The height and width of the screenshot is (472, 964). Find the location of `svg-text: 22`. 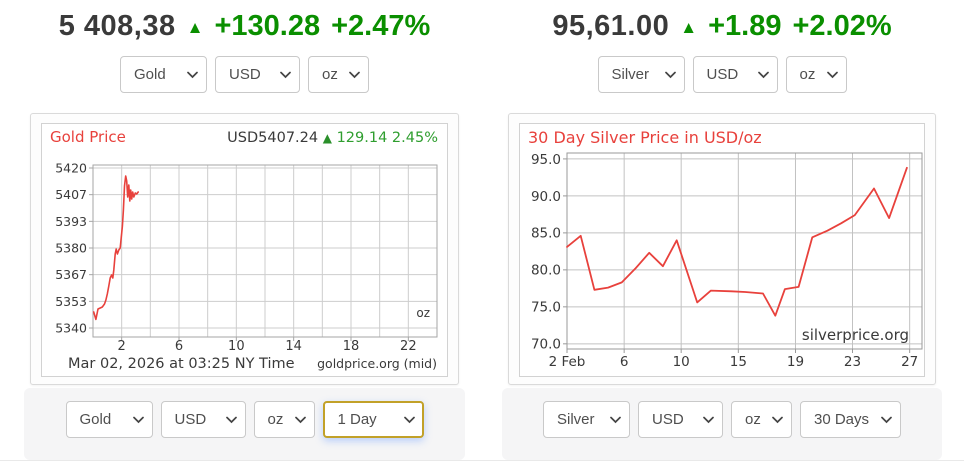

svg-text: 22 is located at coordinates (408, 346).